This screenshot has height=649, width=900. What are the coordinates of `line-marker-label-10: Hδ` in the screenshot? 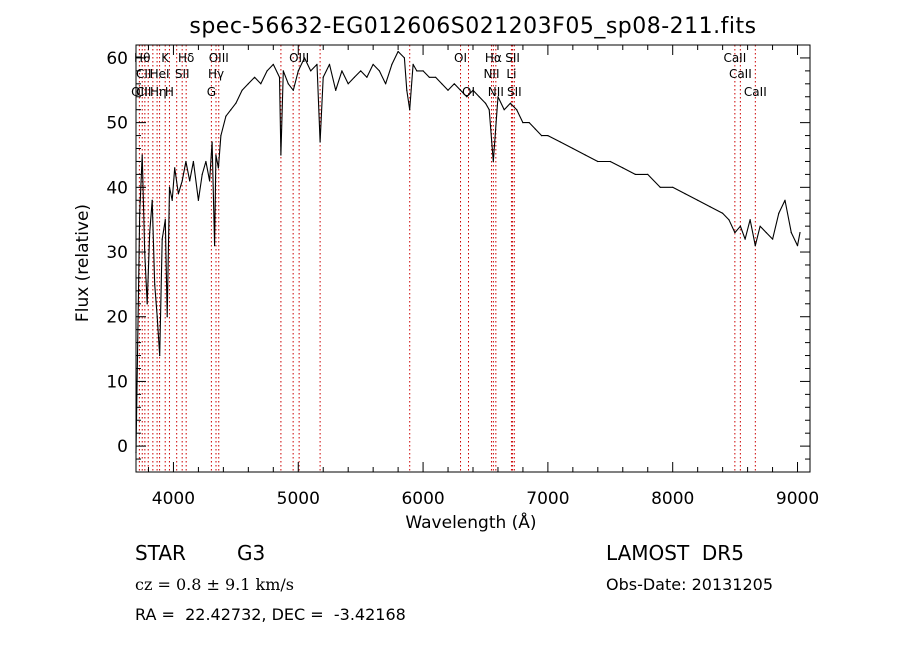 It's located at (186, 58).